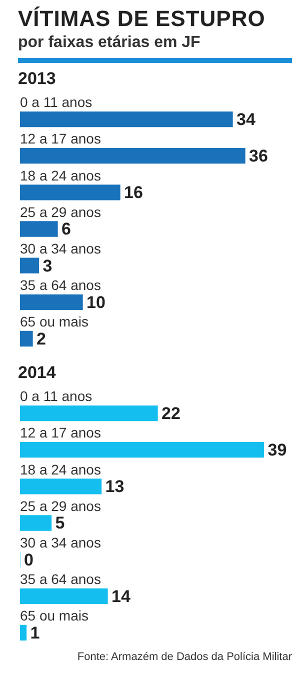  I want to click on series-label: 2013, so click(37, 79).